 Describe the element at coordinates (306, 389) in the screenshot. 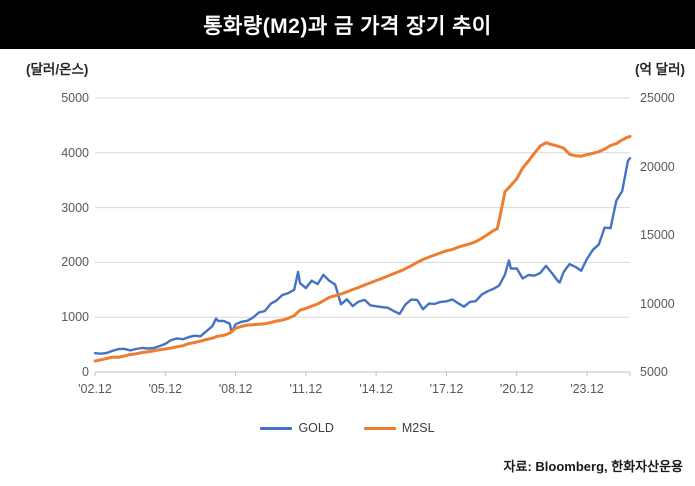

I see `x-axis-tick-label: '11.12` at that location.